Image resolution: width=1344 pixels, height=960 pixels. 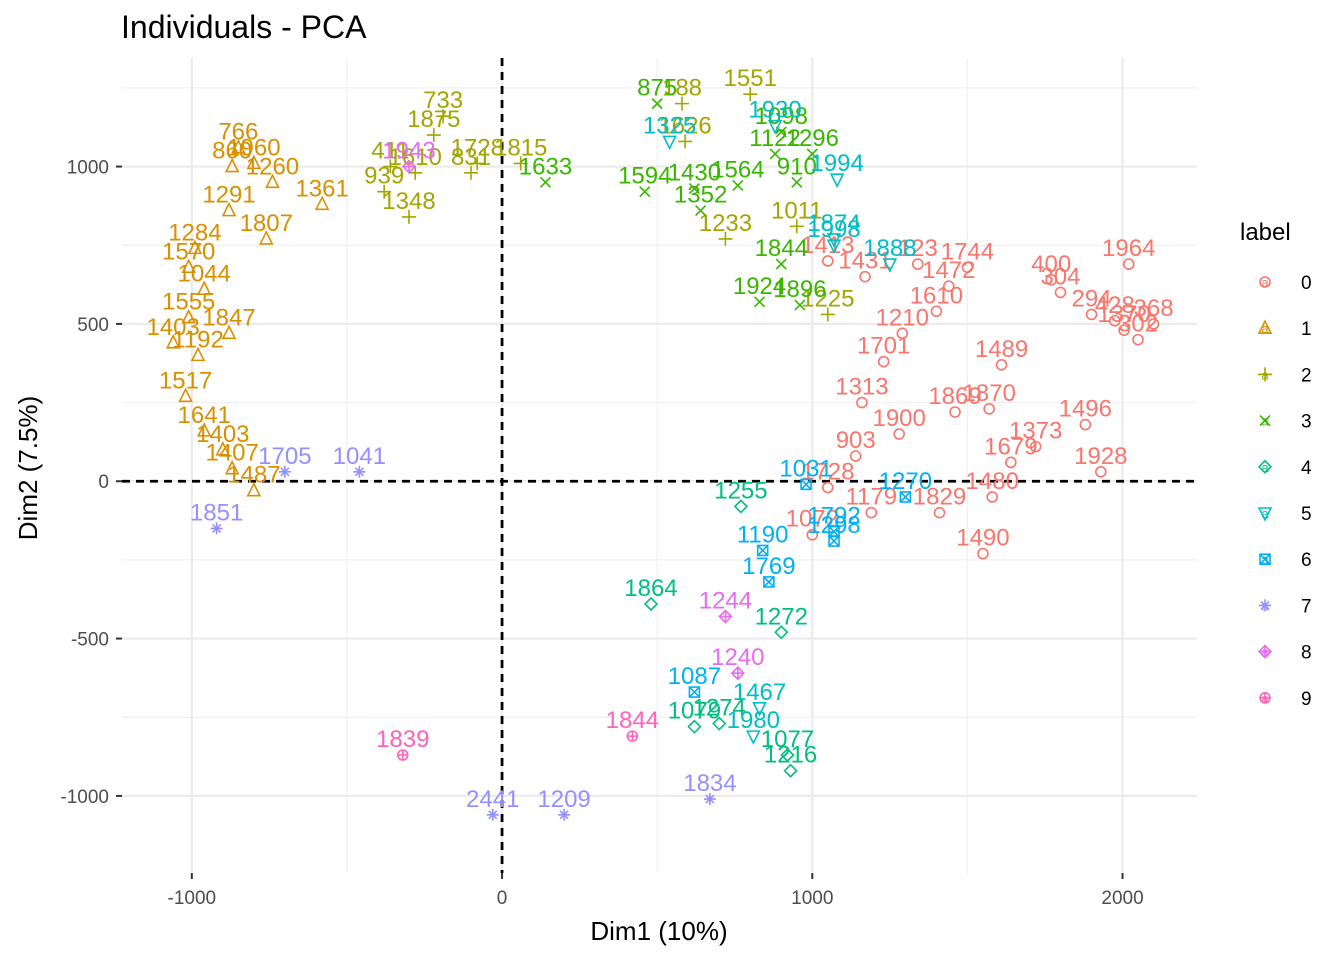 I want to click on point-label: 1298, so click(x=833, y=525).